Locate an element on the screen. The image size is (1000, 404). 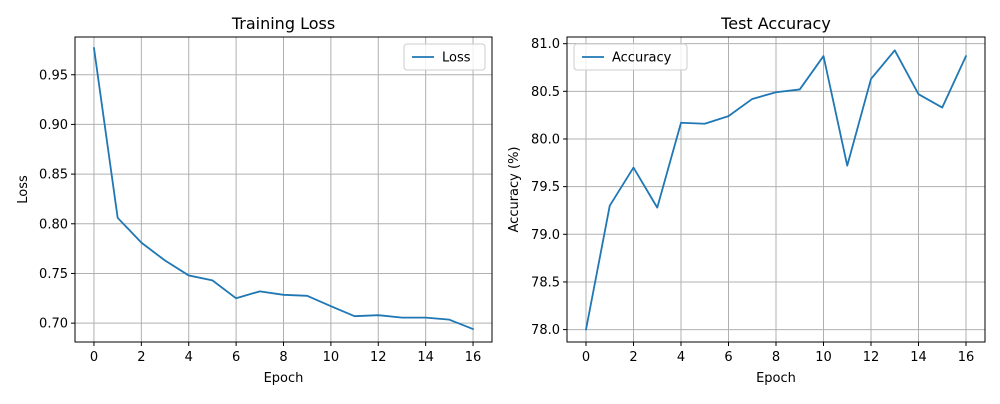
chart-title: Training Loss is located at coordinates (283, 23).